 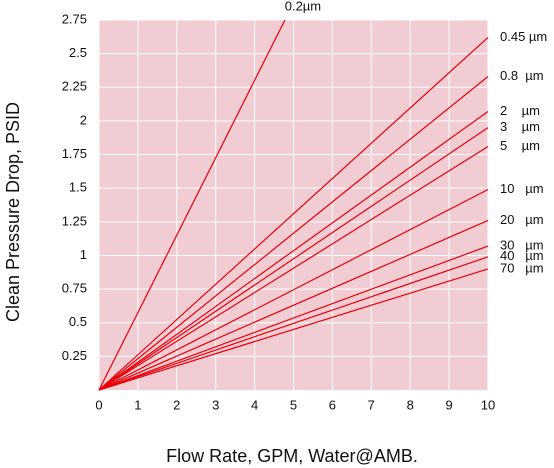 I want to click on x-tick-label: 4, so click(x=254, y=404).